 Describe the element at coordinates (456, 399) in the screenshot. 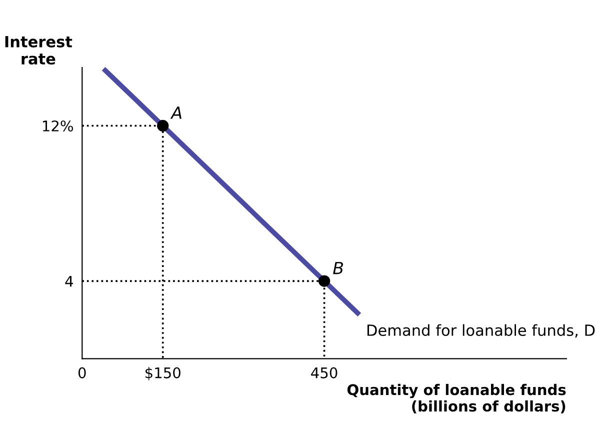

I see `x-axis-title: Quantity of loanable funds (billions of dollars)` at that location.